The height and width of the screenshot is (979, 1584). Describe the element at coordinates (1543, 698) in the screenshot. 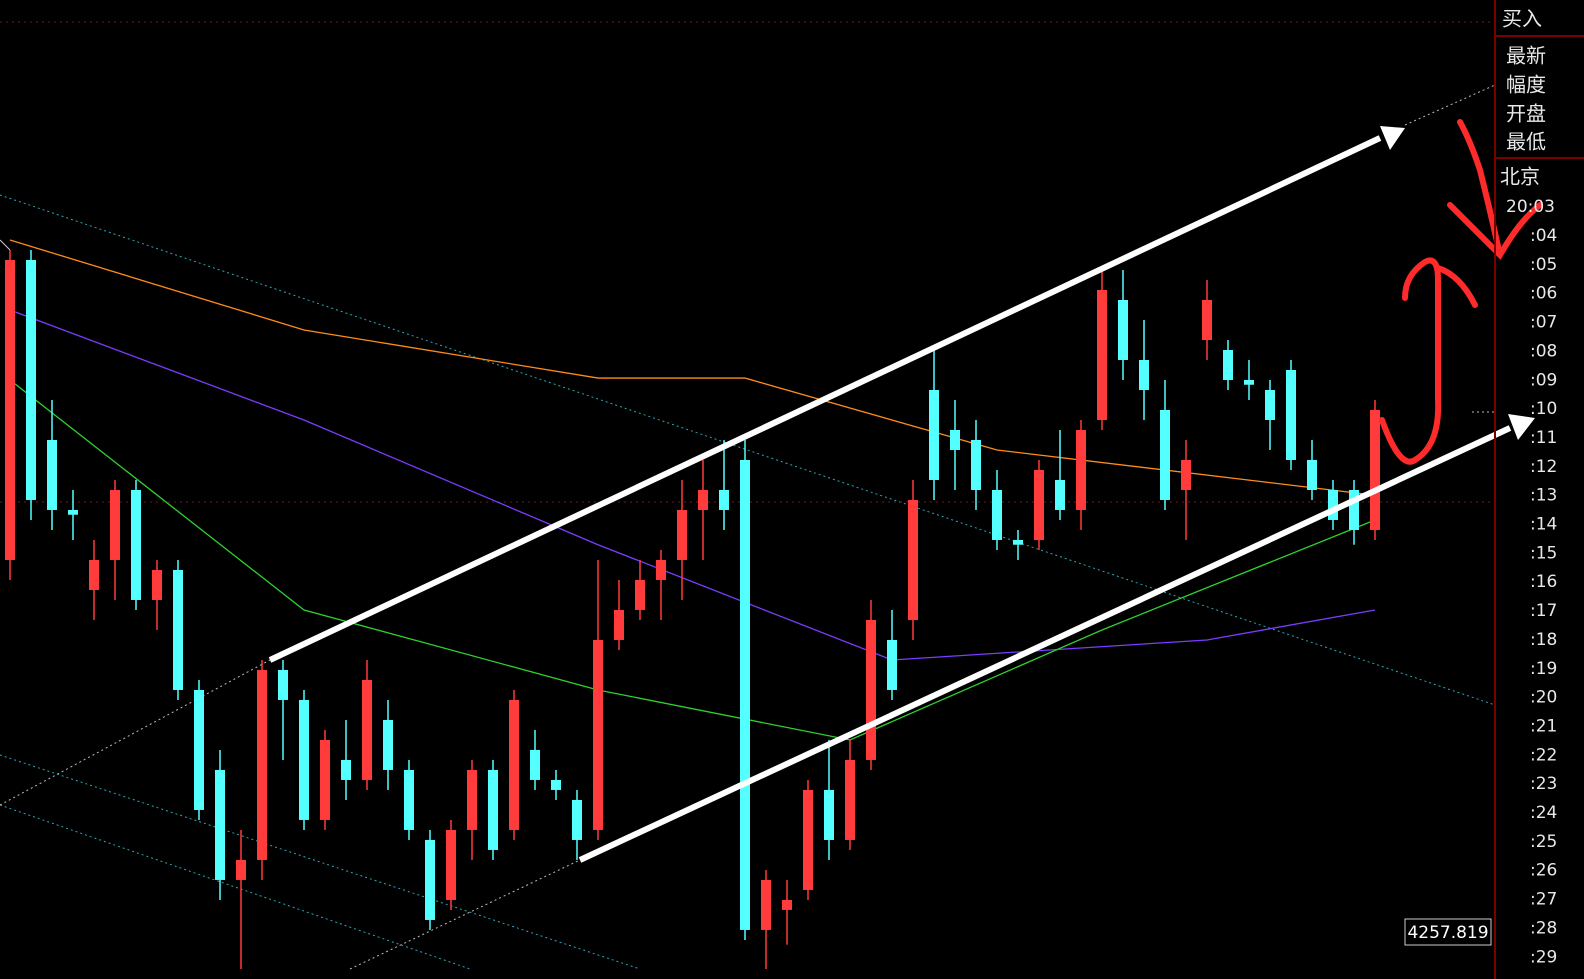

I see `minute-label: :20` at that location.